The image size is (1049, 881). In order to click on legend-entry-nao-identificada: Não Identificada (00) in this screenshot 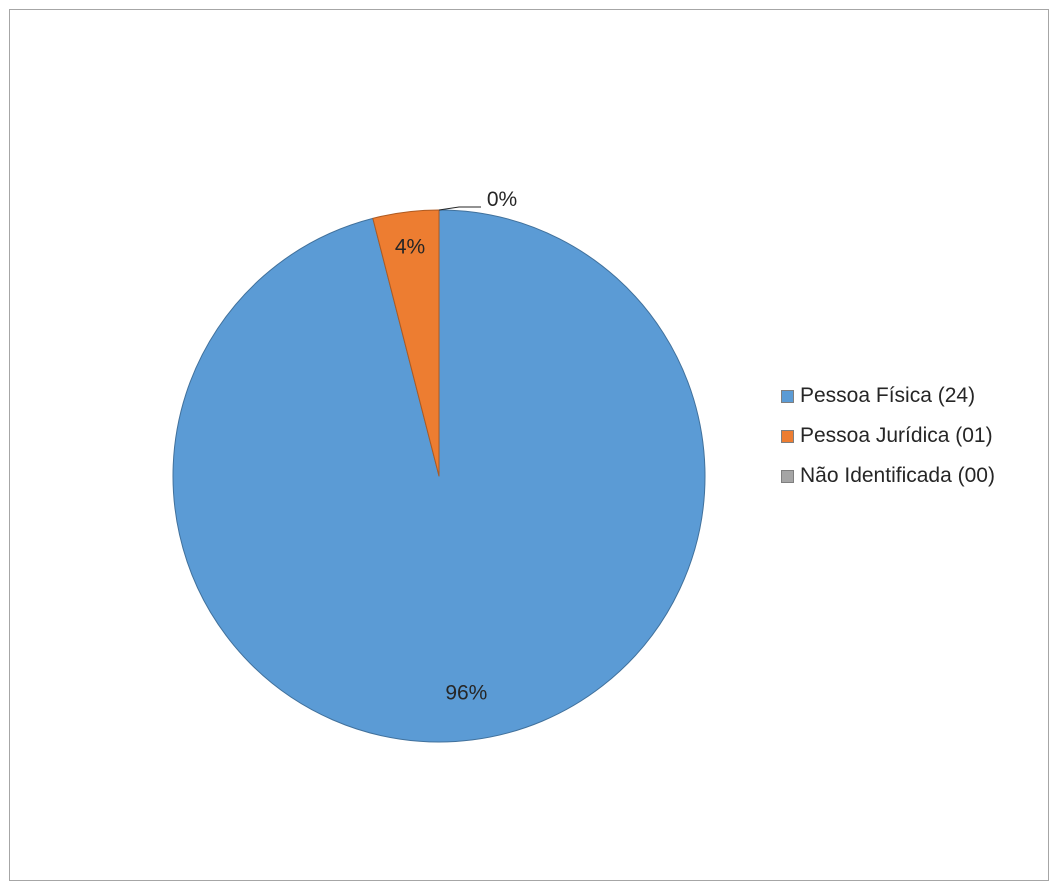, I will do `click(888, 476)`.